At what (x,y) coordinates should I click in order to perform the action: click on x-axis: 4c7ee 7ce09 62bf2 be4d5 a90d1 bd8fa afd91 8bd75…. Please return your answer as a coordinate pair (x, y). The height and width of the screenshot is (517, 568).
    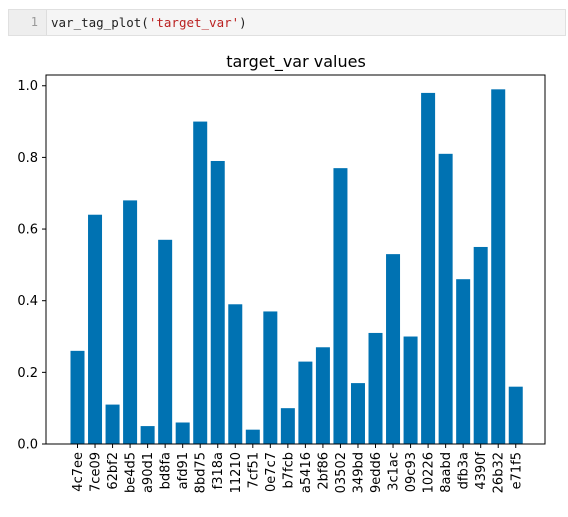
    Looking at the image, I should click on (297, 468).